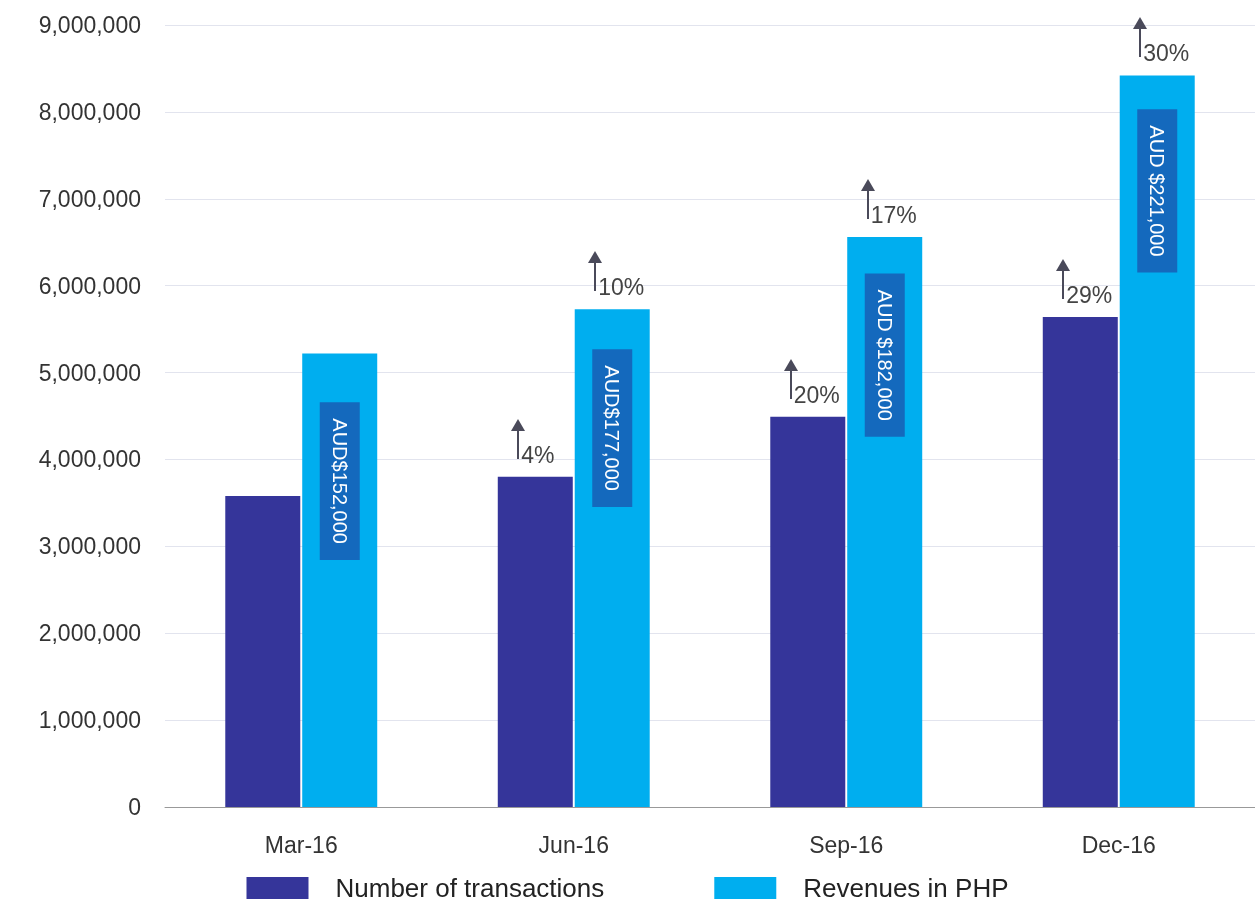  What do you see at coordinates (906, 888) in the screenshot?
I see `legend-label: Revenues in PHP` at bounding box center [906, 888].